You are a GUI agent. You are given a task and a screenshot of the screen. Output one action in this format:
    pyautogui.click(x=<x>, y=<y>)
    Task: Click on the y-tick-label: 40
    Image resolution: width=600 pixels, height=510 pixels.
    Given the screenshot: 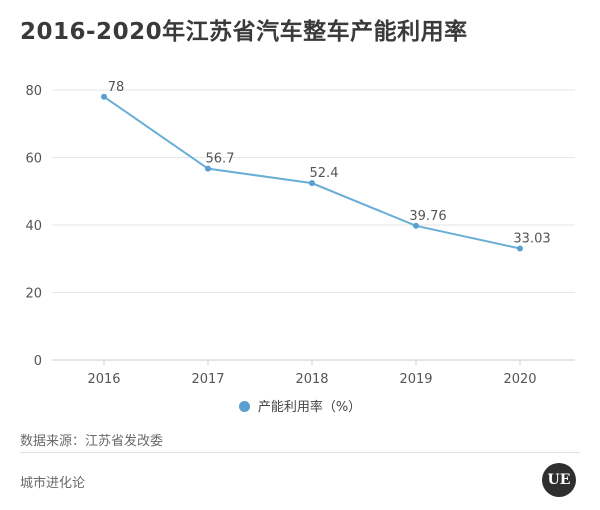 What is the action you would take?
    pyautogui.click(x=33, y=226)
    